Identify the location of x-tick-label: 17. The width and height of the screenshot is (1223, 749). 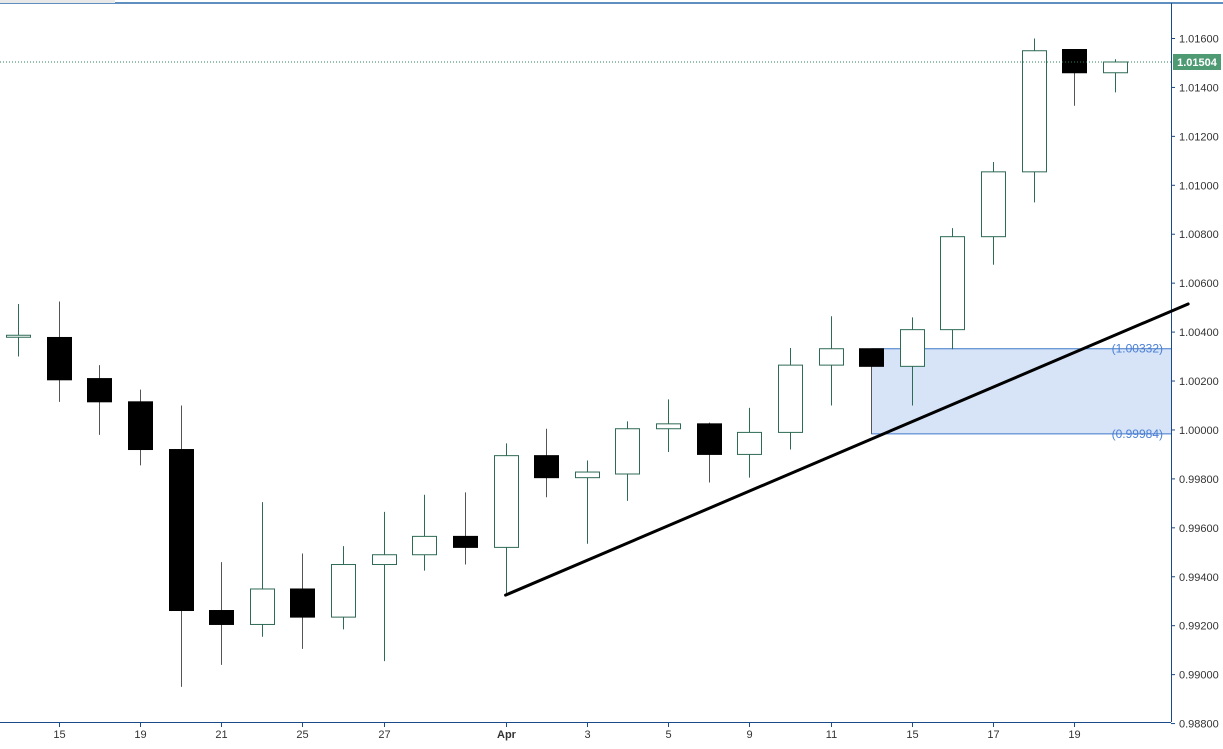
(993, 735).